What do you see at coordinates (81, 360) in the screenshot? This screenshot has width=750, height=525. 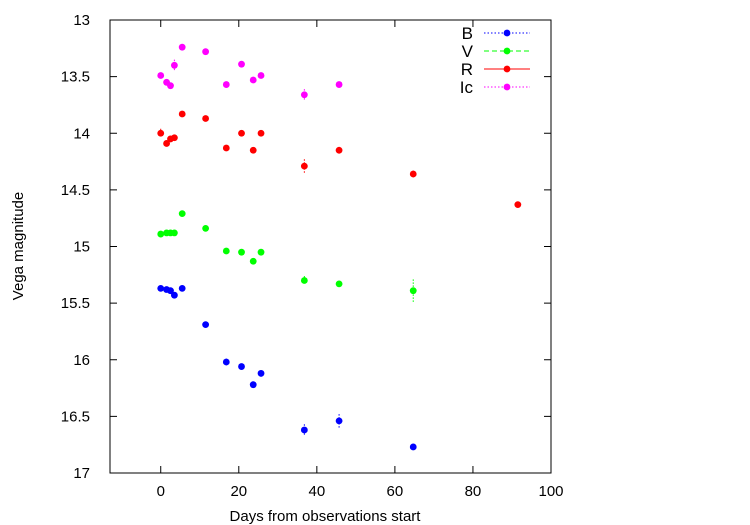 I see `y-tick-label: 16` at bounding box center [81, 360].